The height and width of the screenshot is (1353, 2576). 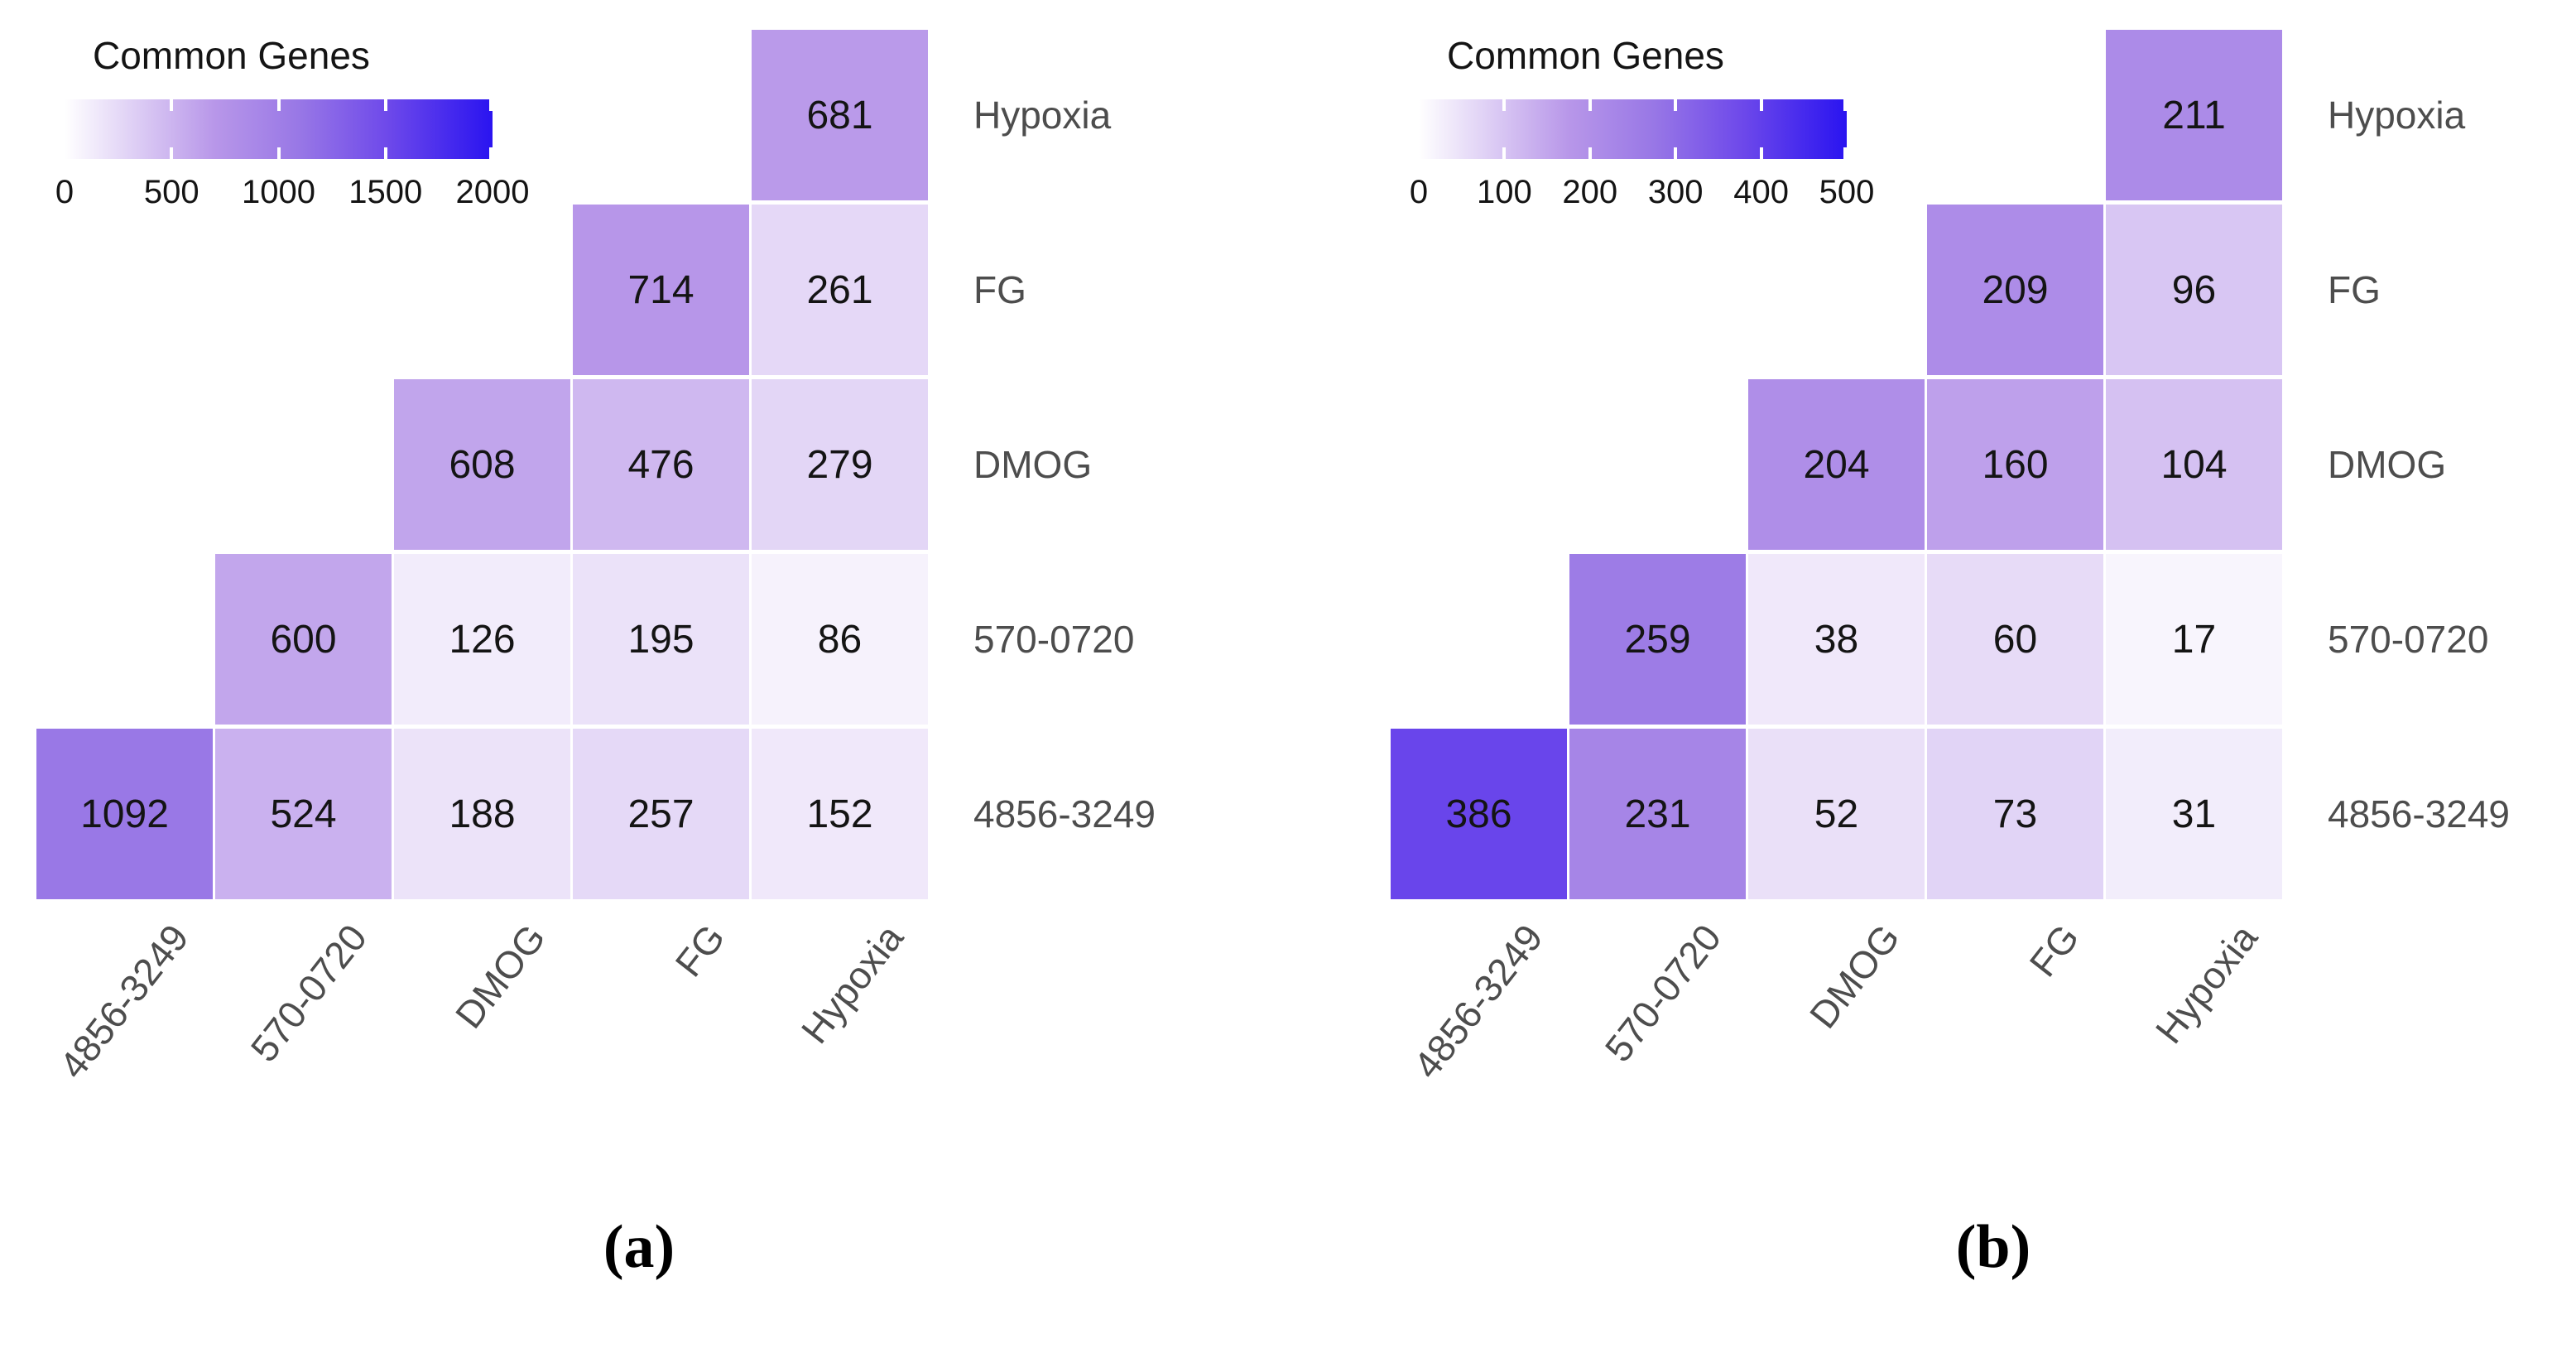 I want to click on cell-value: 126, so click(x=482, y=640).